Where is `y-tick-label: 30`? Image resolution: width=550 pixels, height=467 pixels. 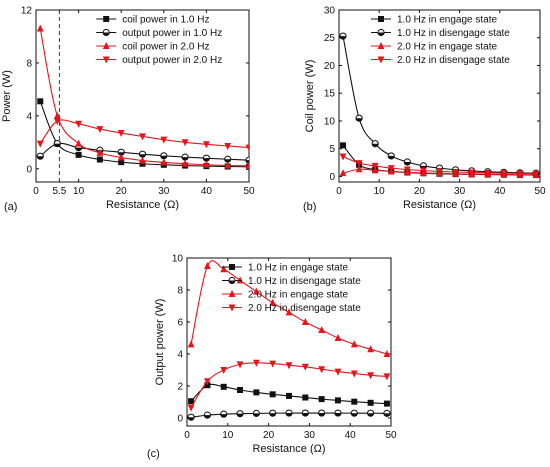
y-tick-label: 30 is located at coordinates (330, 11).